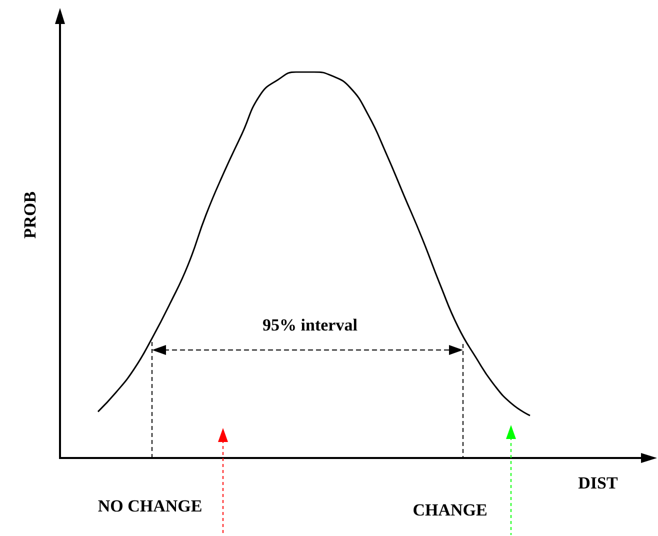  I want to click on y-axis-title: PROB, so click(30, 215).